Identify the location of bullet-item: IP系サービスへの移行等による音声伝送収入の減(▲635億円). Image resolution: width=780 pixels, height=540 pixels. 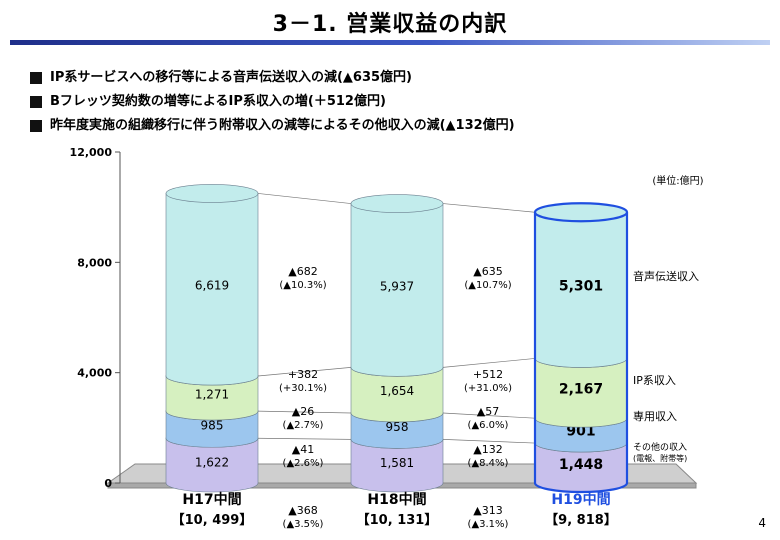
(272, 78).